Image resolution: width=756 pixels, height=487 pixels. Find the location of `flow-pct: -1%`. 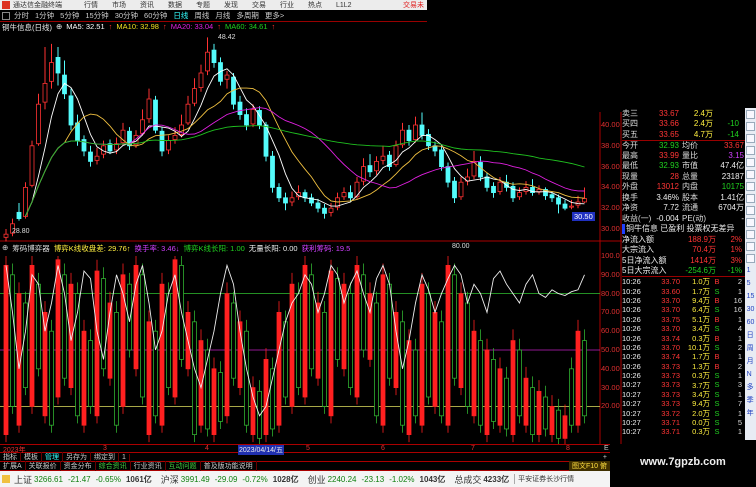

flow-pct: -1% is located at coordinates (734, 271).